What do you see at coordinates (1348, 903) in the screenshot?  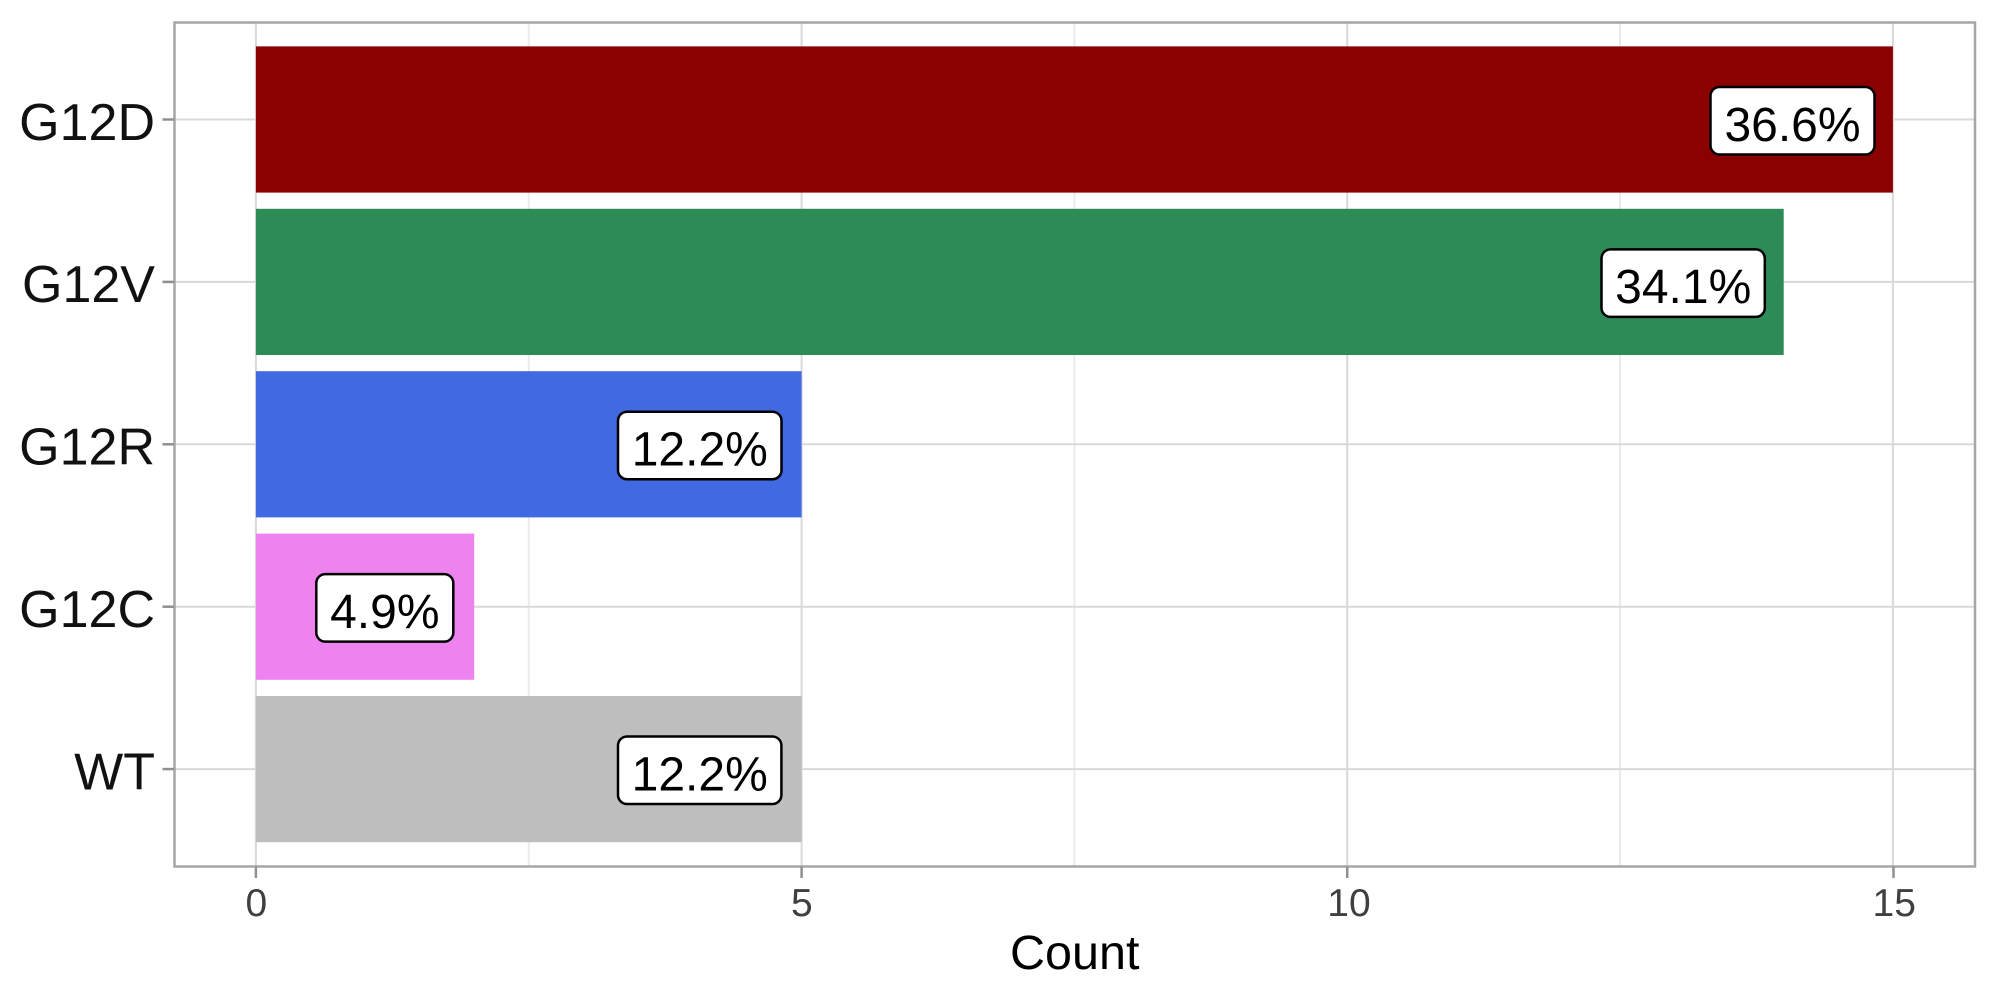 I see `svg-text: 10` at bounding box center [1348, 903].